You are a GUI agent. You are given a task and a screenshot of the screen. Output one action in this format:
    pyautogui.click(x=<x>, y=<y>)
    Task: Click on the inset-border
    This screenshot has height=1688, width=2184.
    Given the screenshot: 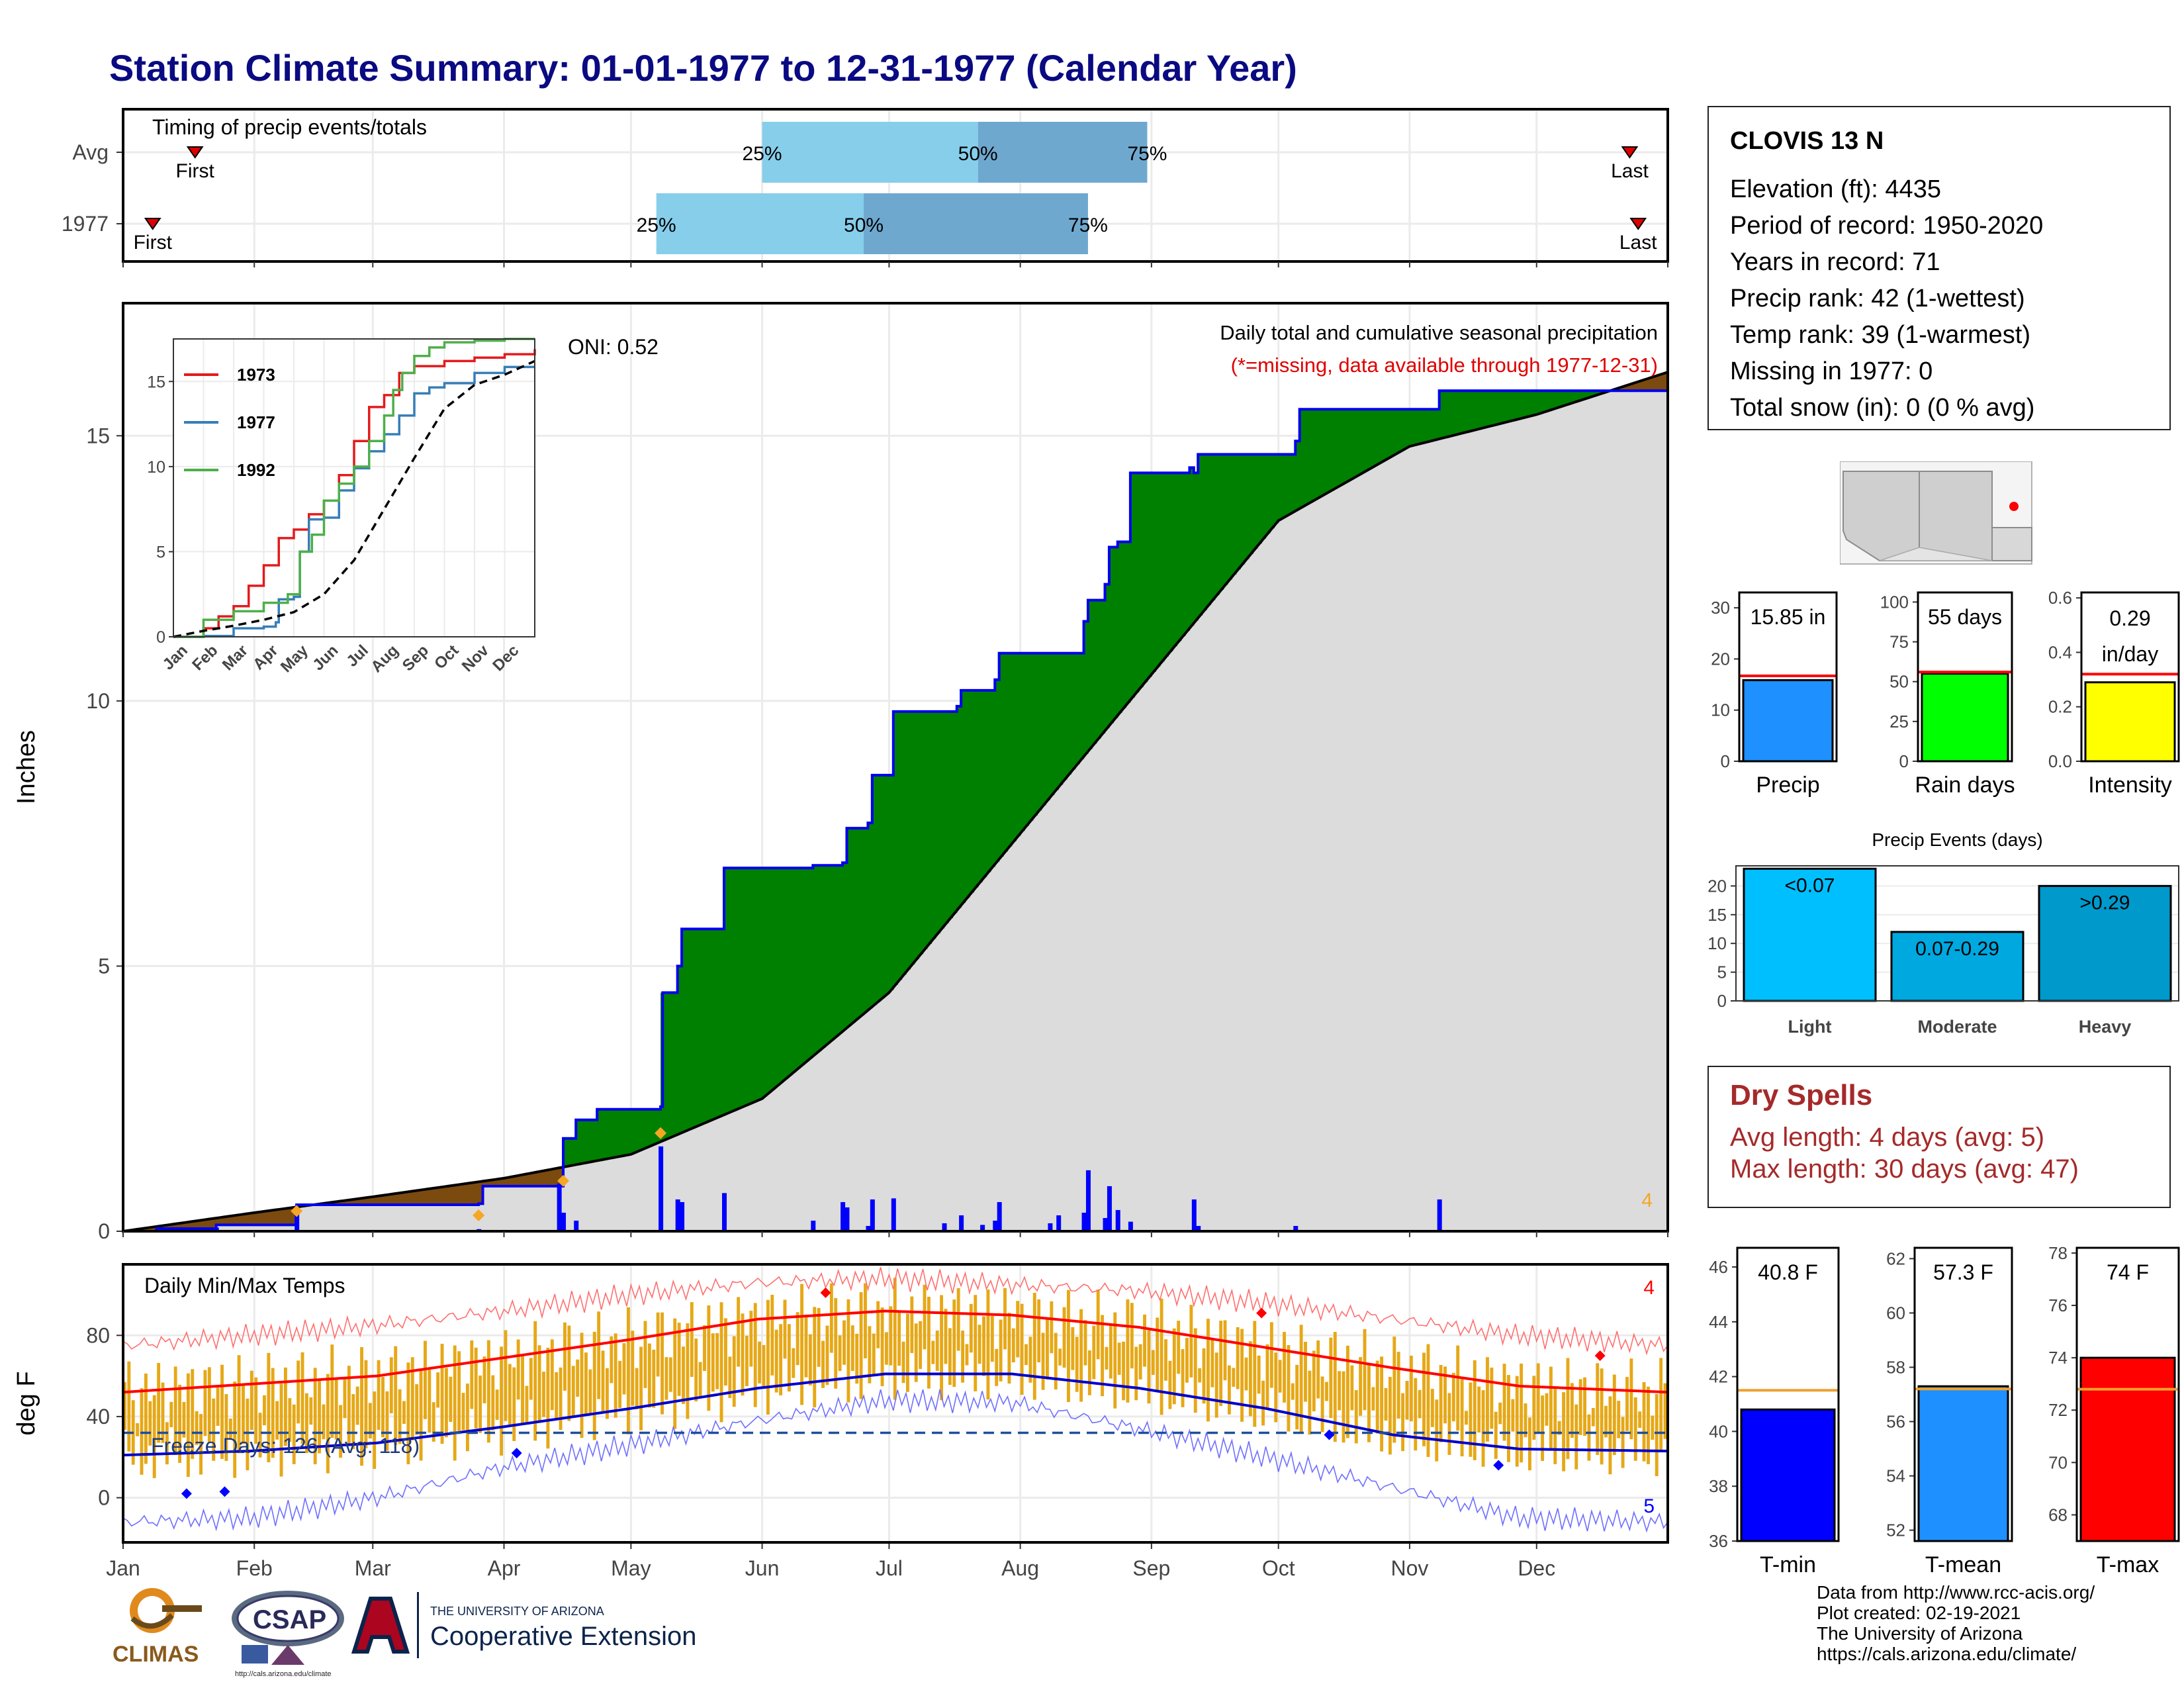 What is the action you would take?
    pyautogui.click(x=354, y=487)
    